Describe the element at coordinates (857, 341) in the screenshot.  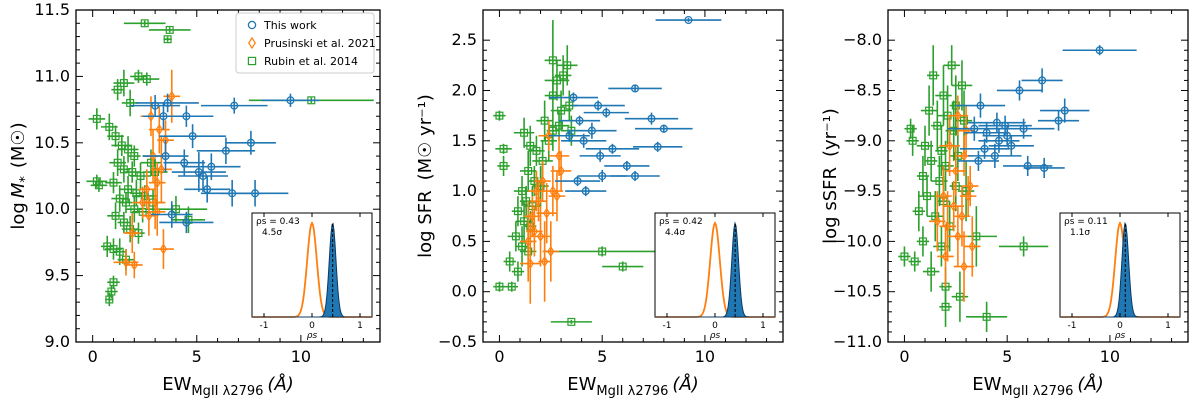
I see `y-tick-label: −11.0` at that location.